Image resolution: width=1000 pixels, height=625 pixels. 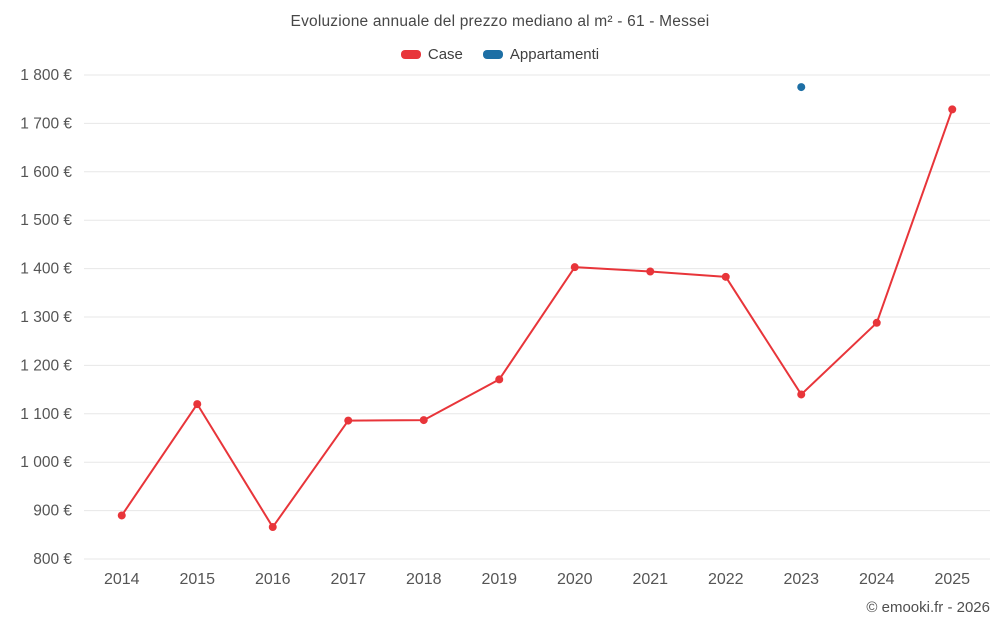 I want to click on x-tick-label-2017: 2017, so click(x=348, y=579).